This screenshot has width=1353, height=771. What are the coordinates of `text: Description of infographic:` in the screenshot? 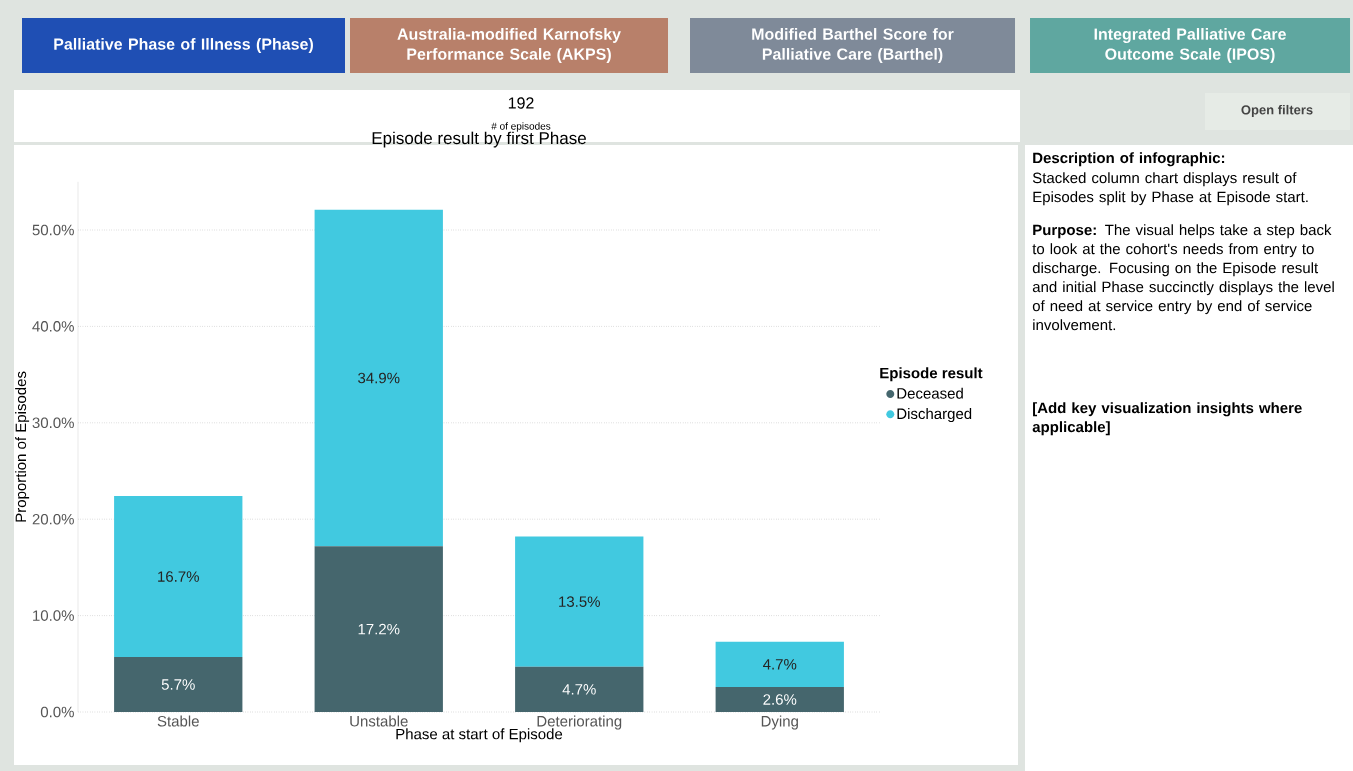 It's located at (1129, 159).